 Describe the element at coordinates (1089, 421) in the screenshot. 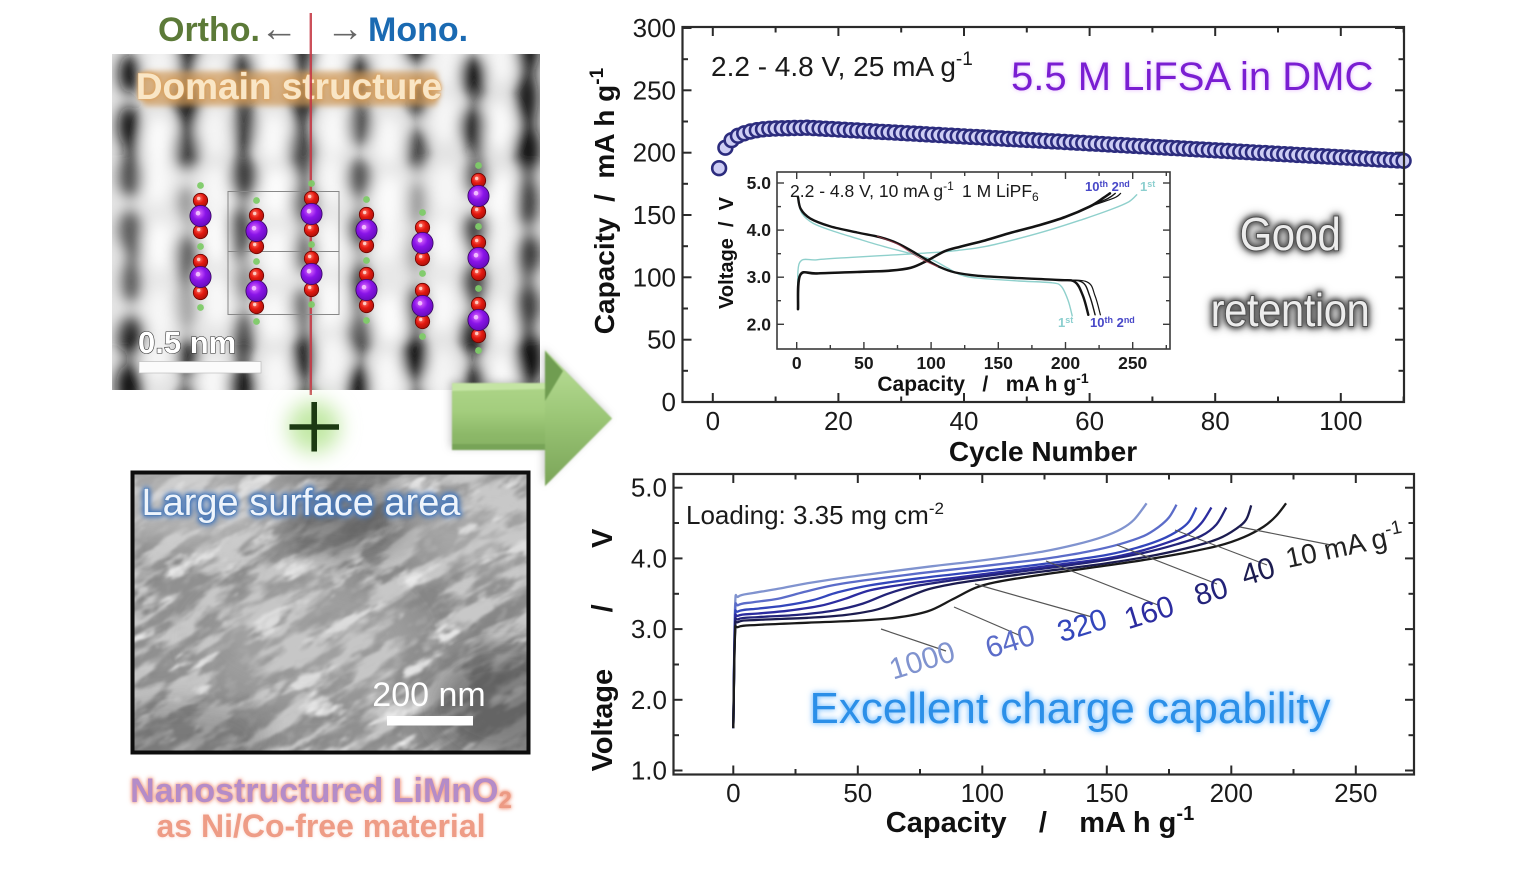

I see `svg-text: 60` at that location.